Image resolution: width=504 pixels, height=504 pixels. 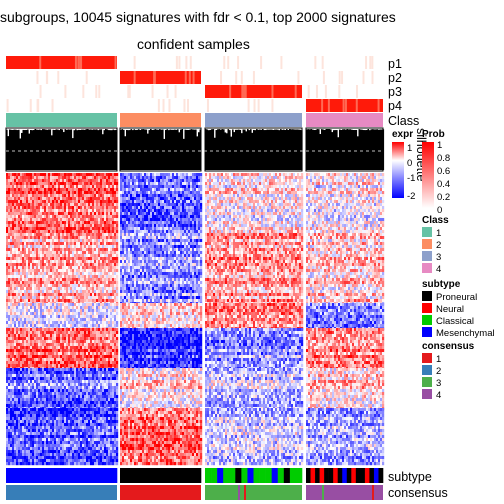 I want to click on prob-cell-p2, so click(x=135, y=77).